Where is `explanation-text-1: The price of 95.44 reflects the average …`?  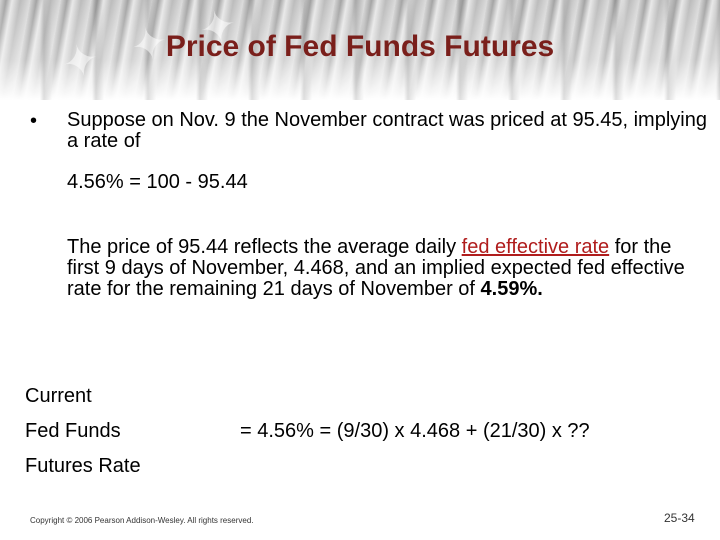 explanation-text-1: The price of 95.44 reflects the average … is located at coordinates (264, 247).